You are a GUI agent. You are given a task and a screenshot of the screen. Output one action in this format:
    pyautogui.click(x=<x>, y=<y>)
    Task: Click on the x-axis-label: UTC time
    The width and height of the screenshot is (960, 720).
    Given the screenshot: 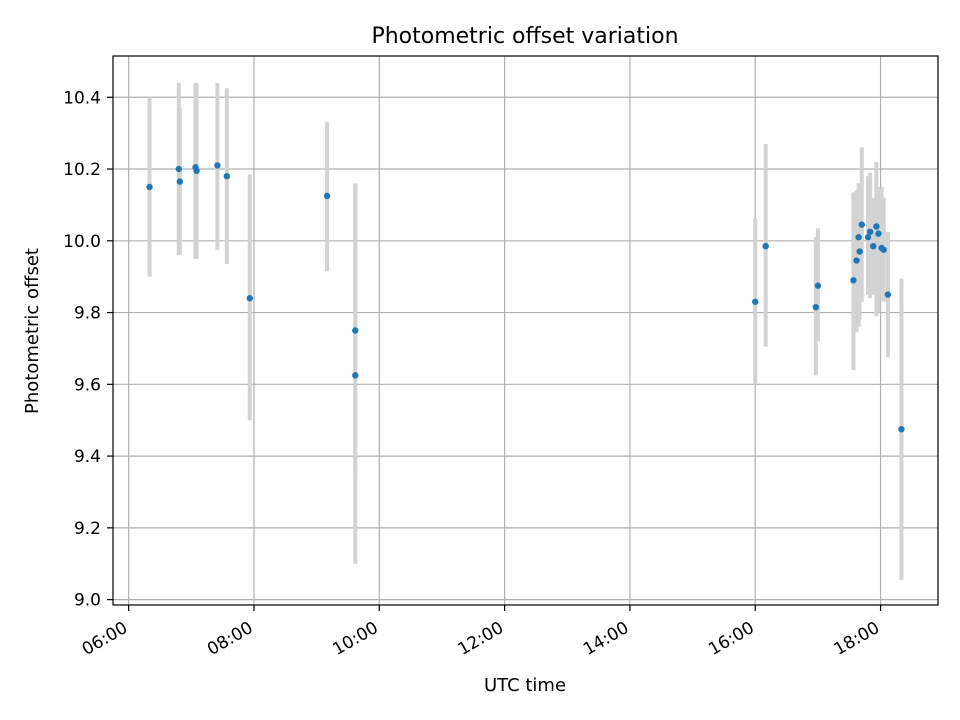 What is the action you would take?
    pyautogui.click(x=525, y=685)
    